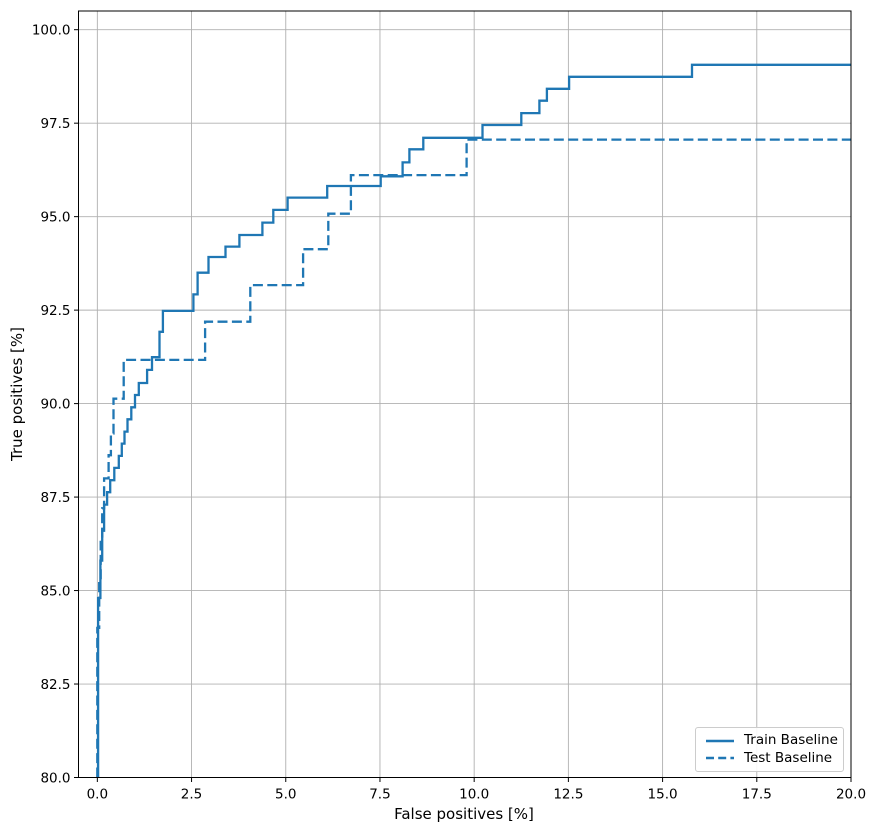  Describe the element at coordinates (720, 741) in the screenshot. I see `train-line-sample-icon` at that location.